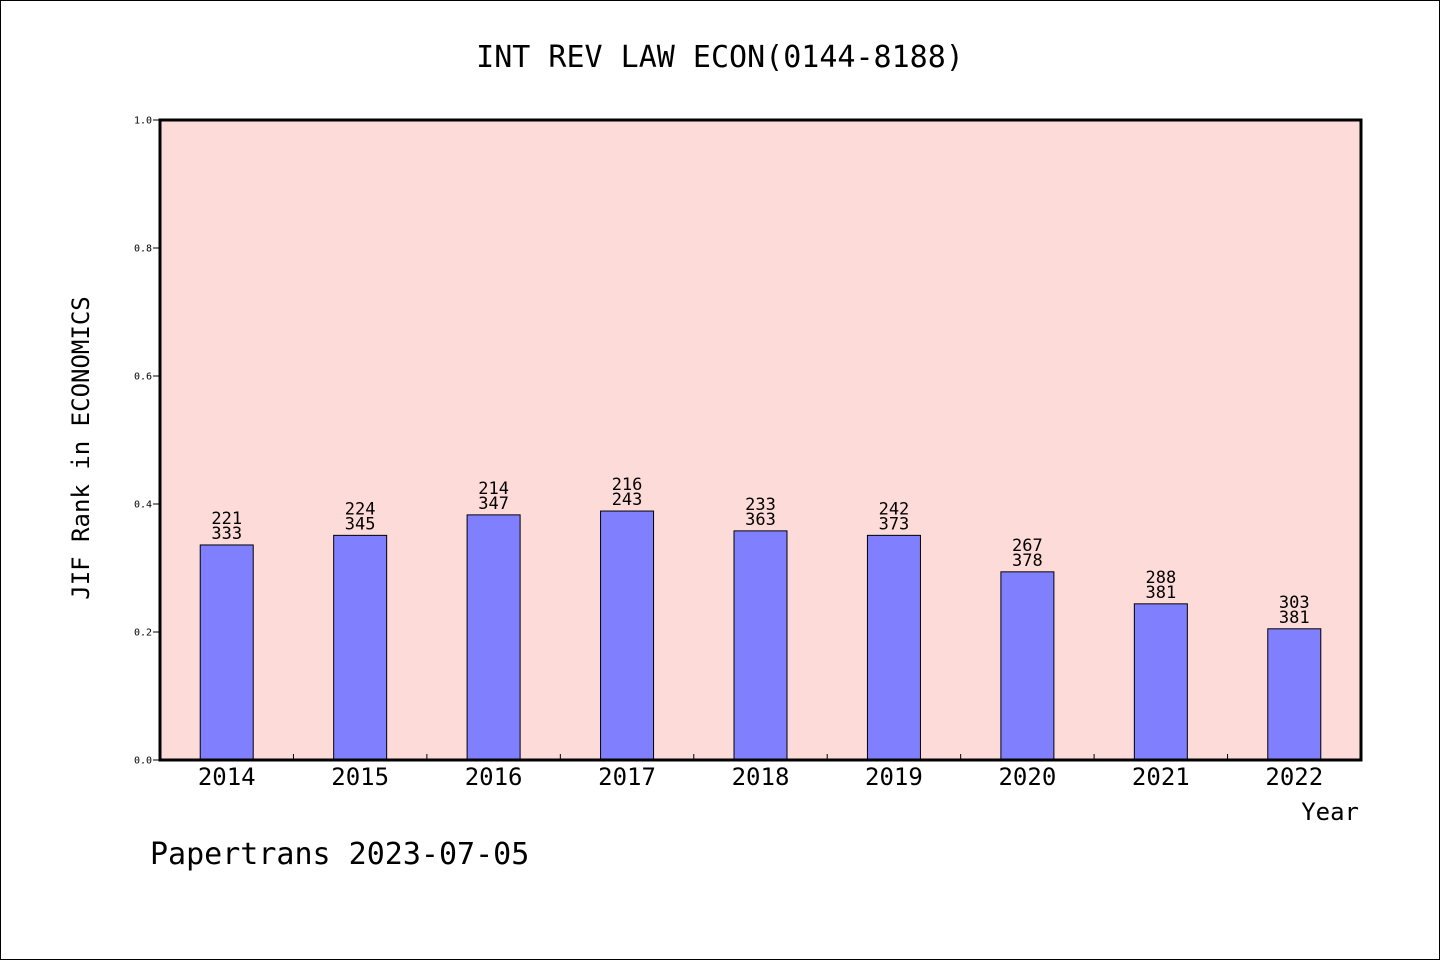 The image size is (1440, 960). What do you see at coordinates (1160, 682) in the screenshot?
I see `bar-2021` at bounding box center [1160, 682].